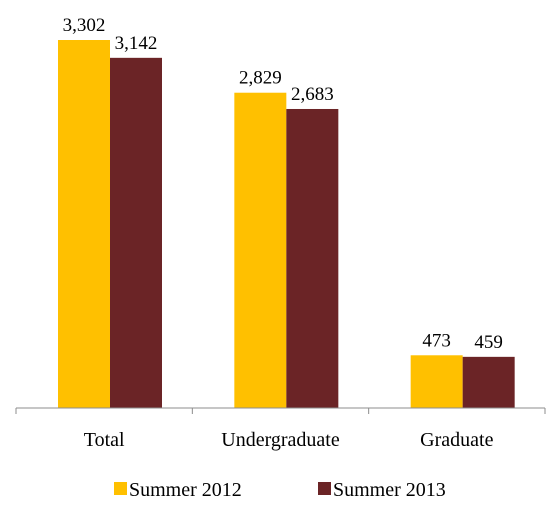 The image size is (559, 521). I want to click on bar-total-summer-2013, so click(136, 233).